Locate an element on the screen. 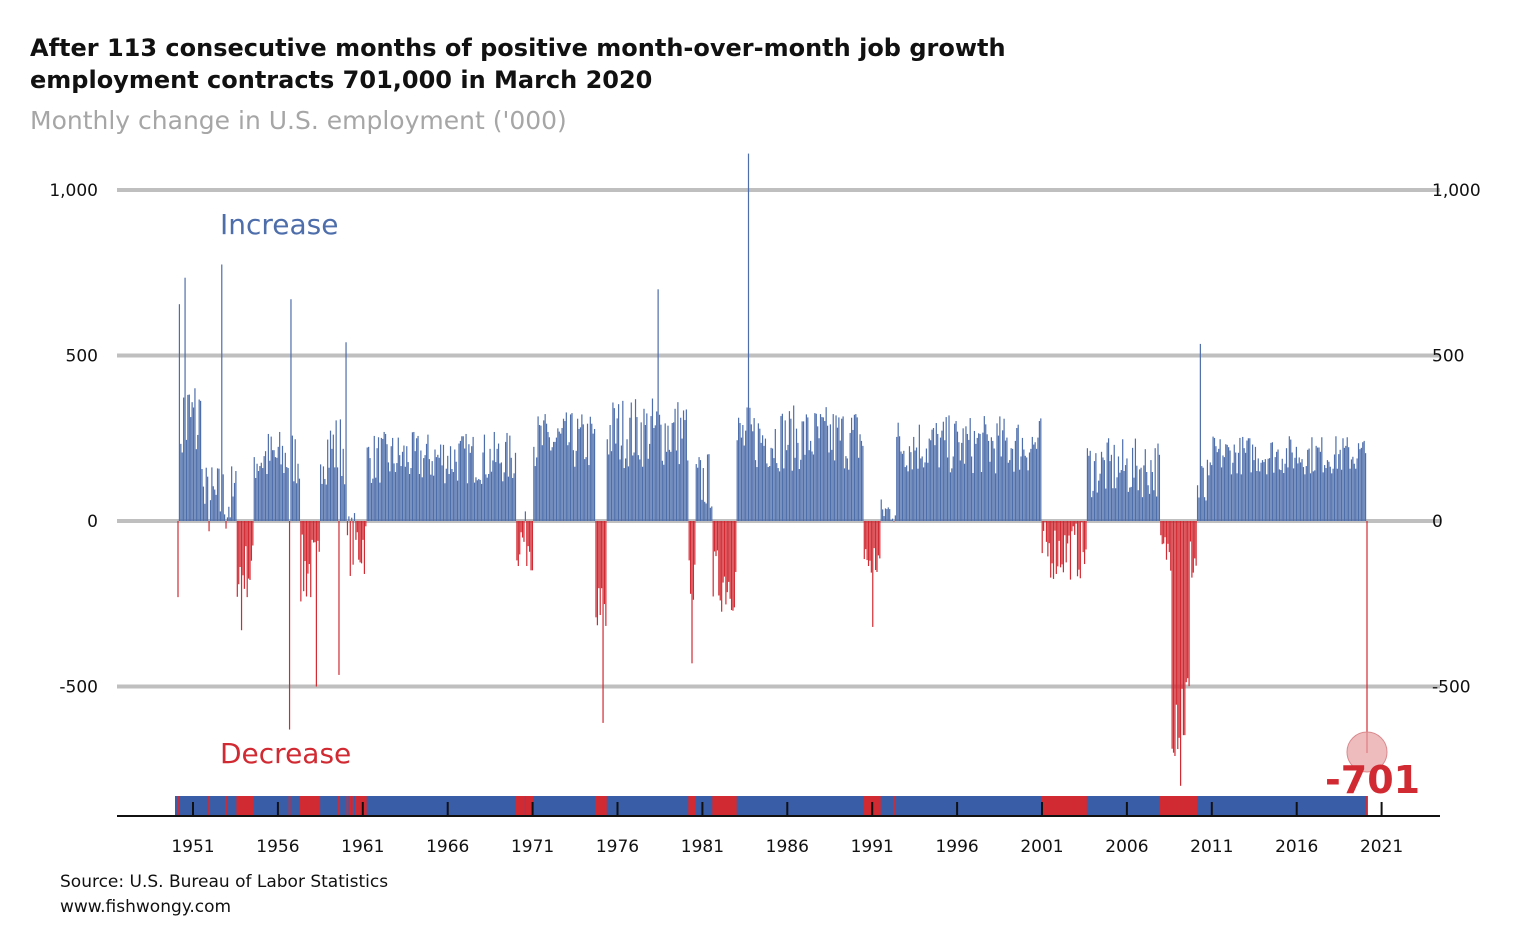 The image size is (1540, 951). x-tick-label: 2001 is located at coordinates (1041, 847).